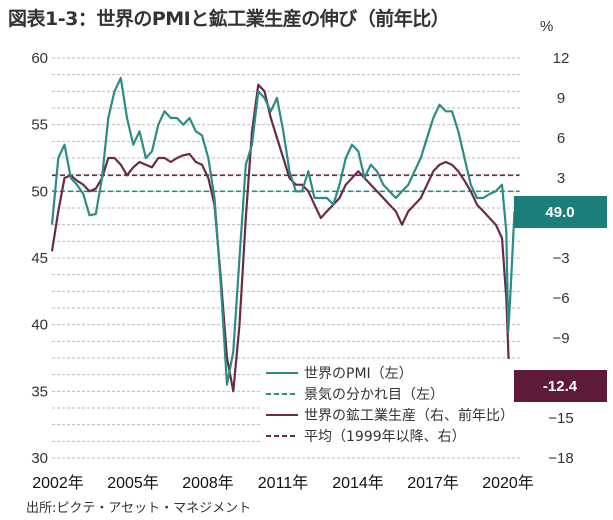  What do you see at coordinates (561, 58) in the screenshot?
I see `right-tick-label: 12` at bounding box center [561, 58].